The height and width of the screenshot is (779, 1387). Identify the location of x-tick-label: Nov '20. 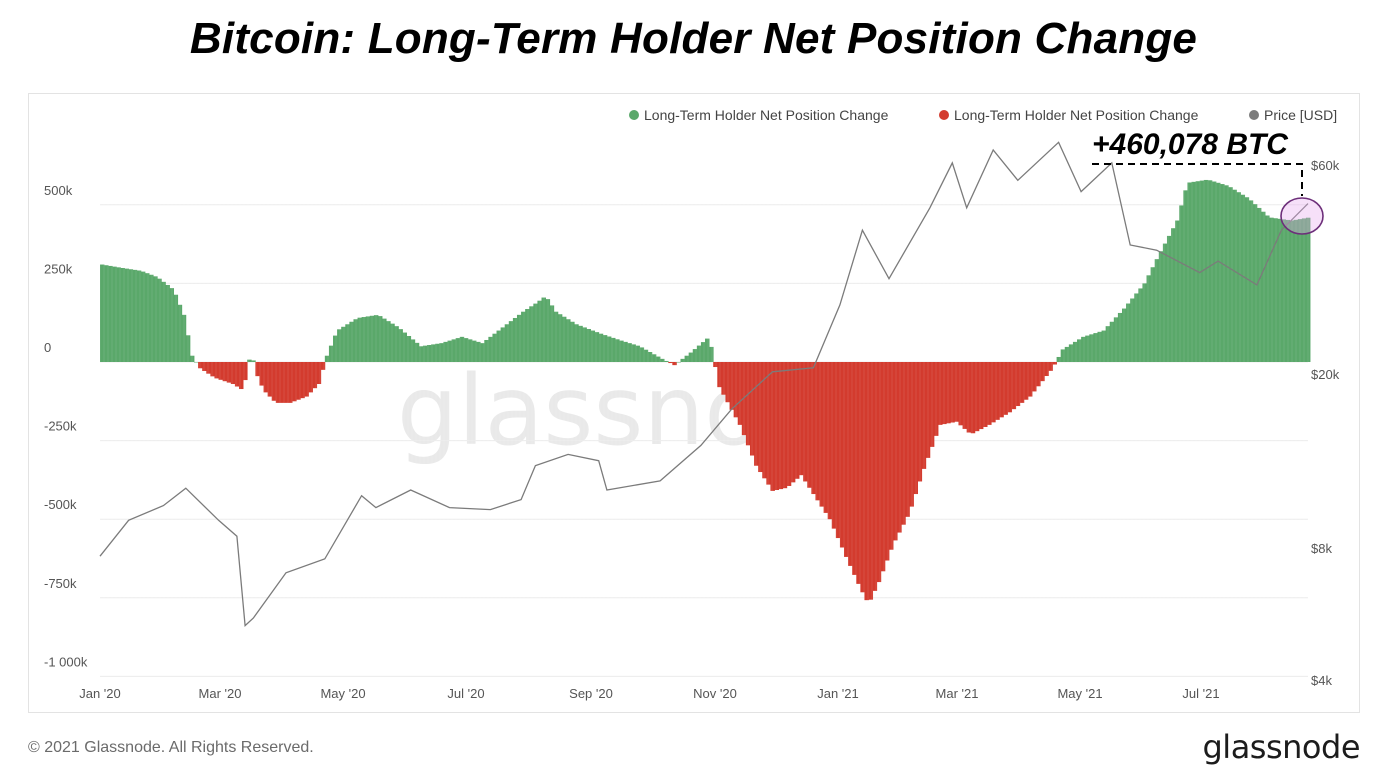
(715, 693).